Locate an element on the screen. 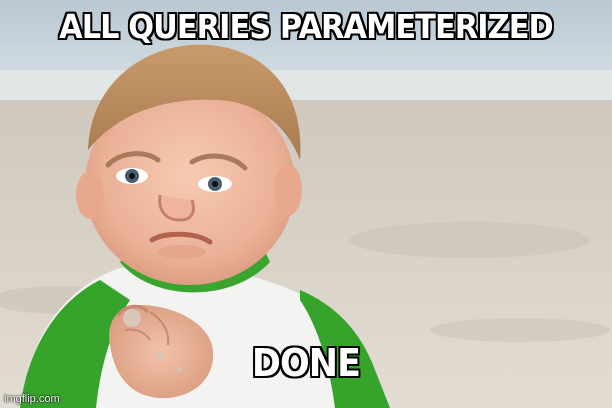  watermark: imgflip.com is located at coordinates (32, 399).